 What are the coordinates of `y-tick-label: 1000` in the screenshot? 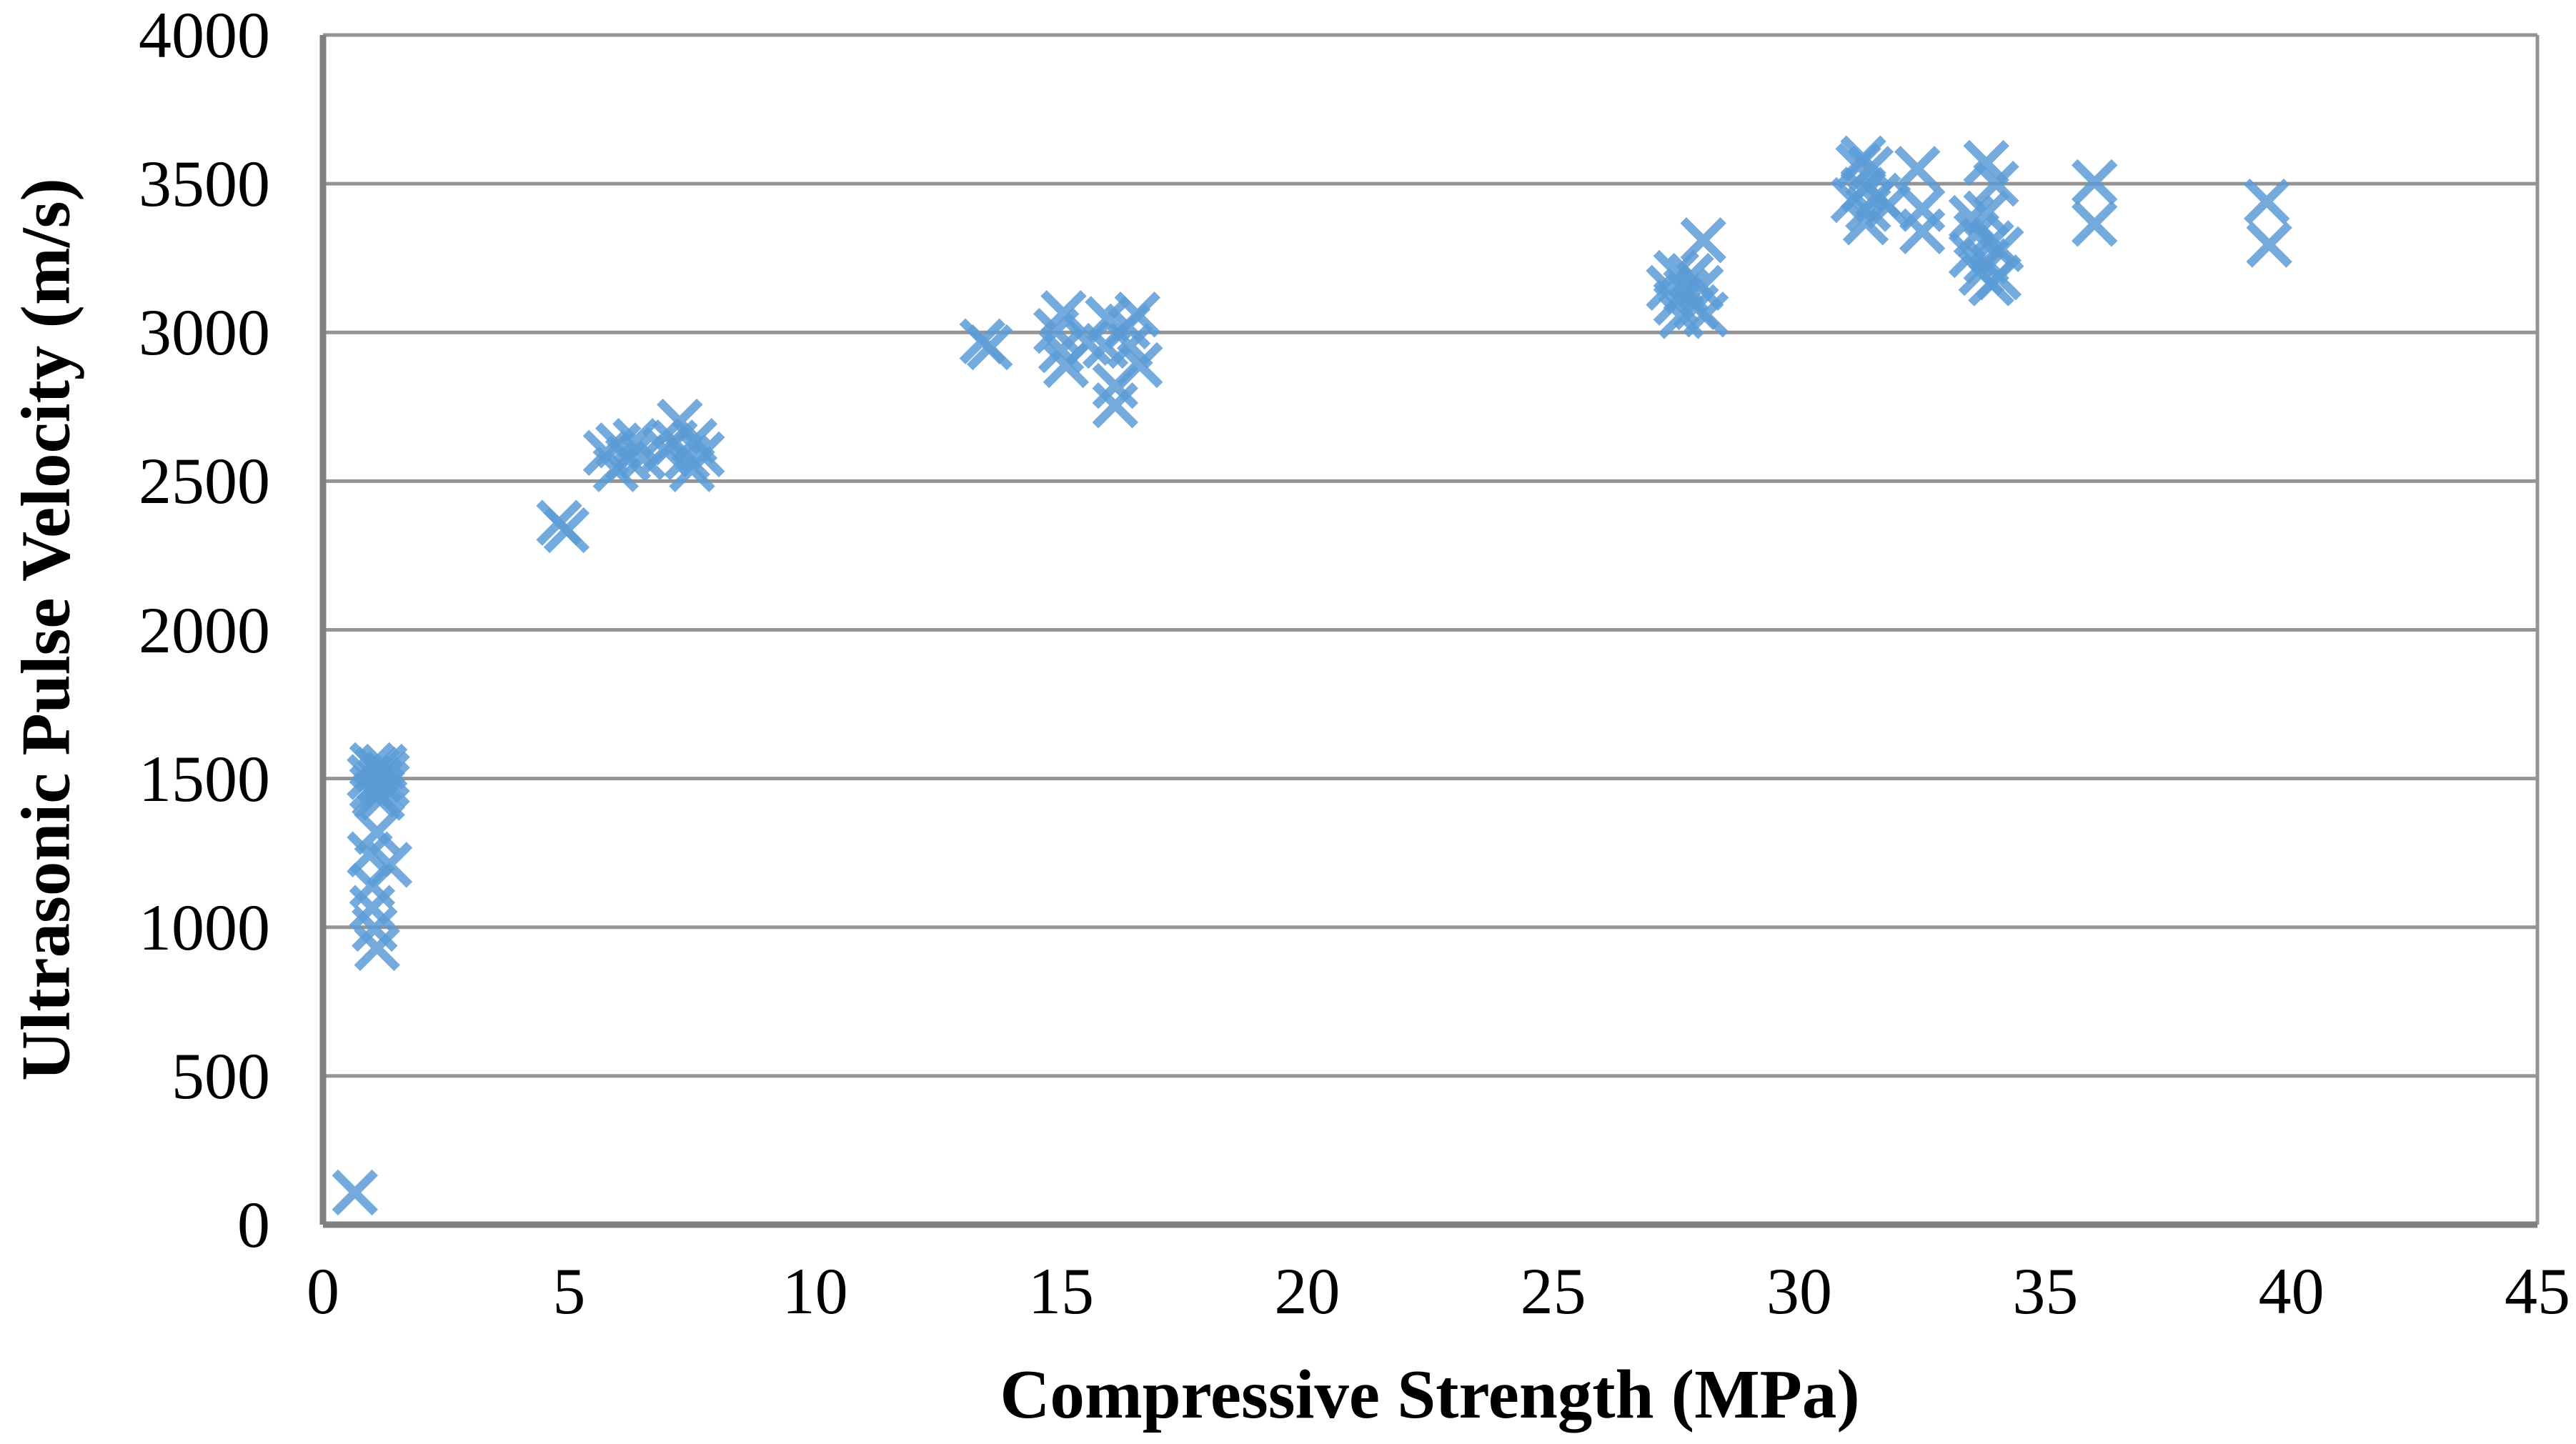 It's located at (204, 927).